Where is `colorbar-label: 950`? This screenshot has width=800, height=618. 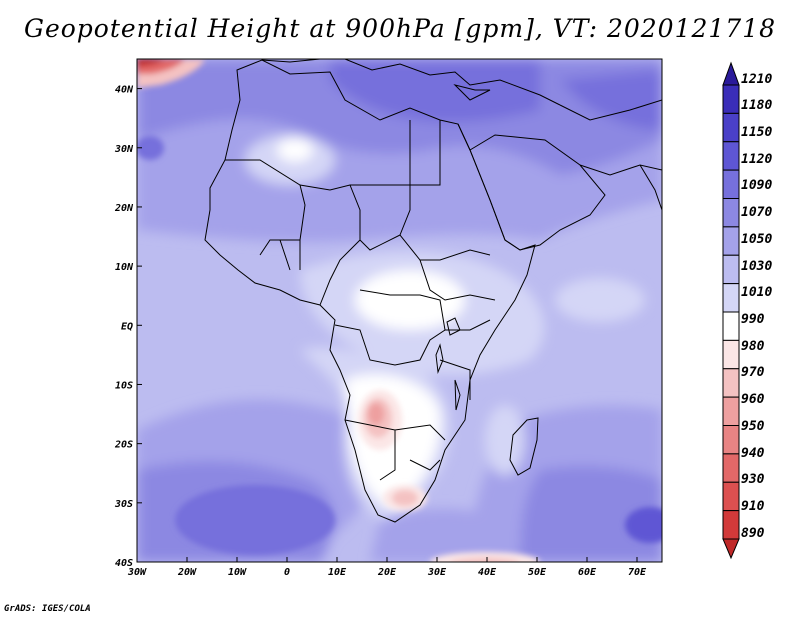 colorbar-label: 950 is located at coordinates (753, 426).